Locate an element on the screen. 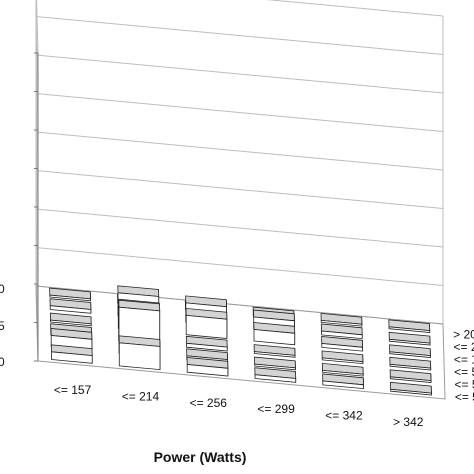 Image resolution: width=474 pixels, height=474 pixels. x-tick-label: > 342 is located at coordinates (408, 422).